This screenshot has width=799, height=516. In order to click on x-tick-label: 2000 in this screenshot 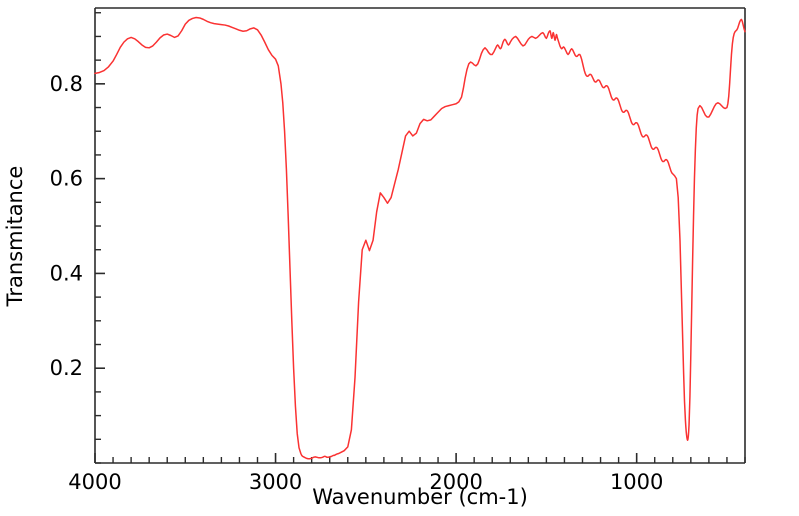, I will do `click(455, 482)`.